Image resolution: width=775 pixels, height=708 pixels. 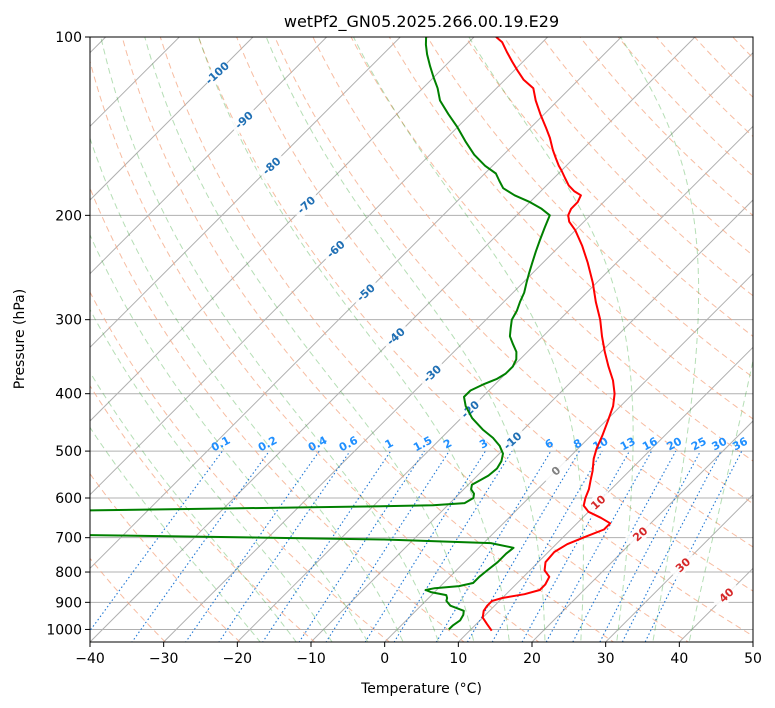 What do you see at coordinates (606, 659) in the screenshot?
I see `x-tick-label: 30` at bounding box center [606, 659].